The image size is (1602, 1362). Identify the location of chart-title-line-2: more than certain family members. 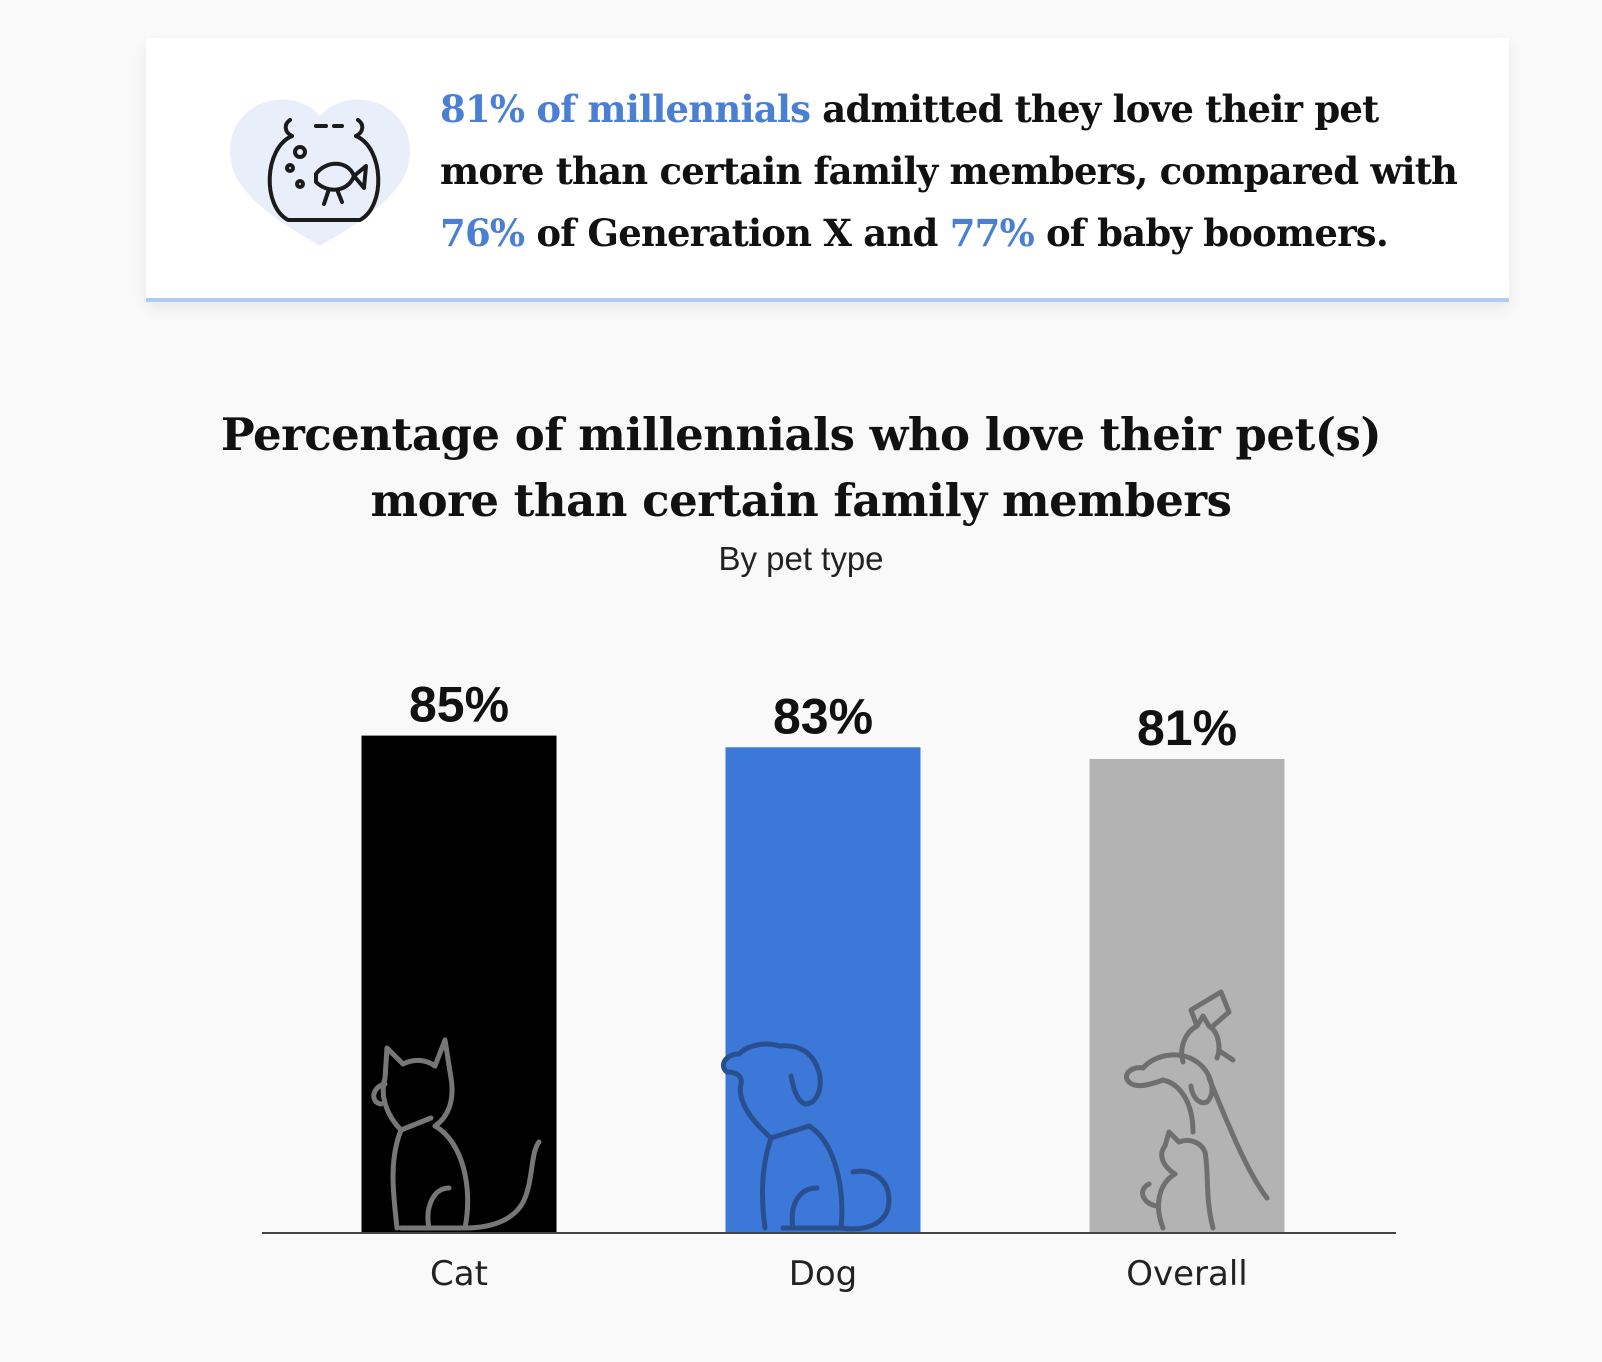
(801, 500).